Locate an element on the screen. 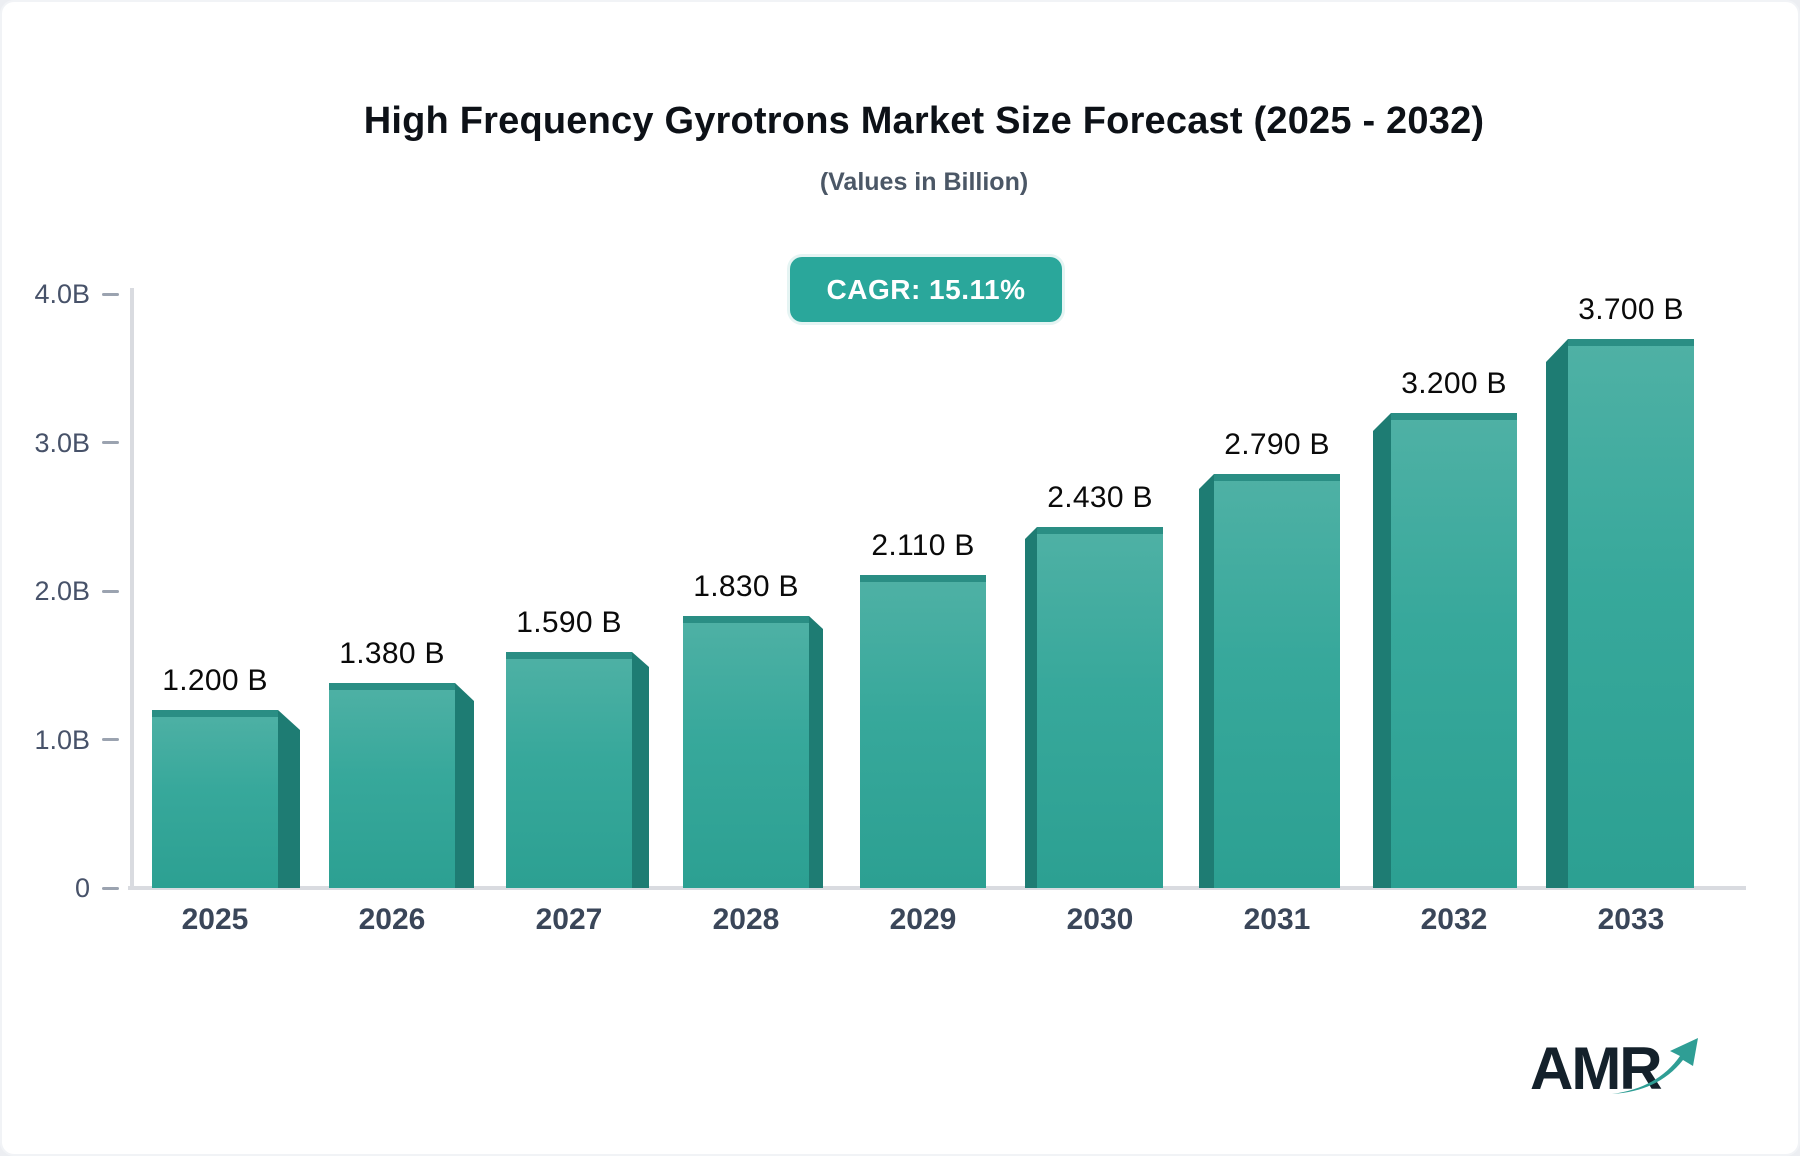 The height and width of the screenshot is (1156, 1800). amr-logo: AMR is located at coordinates (1625, 1074).